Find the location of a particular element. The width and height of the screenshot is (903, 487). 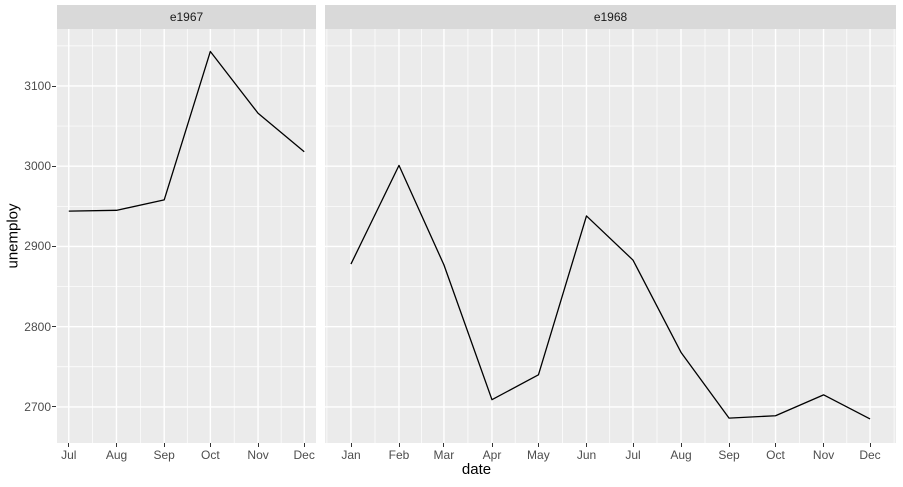

x-axis-title: date is located at coordinates (476, 469).